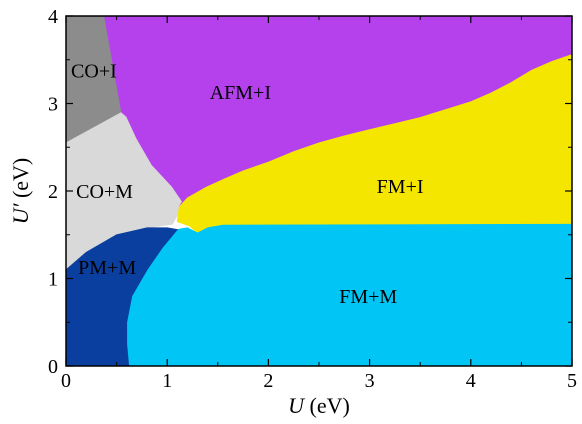  I want to click on x-axis-unit: (eV), so click(327, 405).